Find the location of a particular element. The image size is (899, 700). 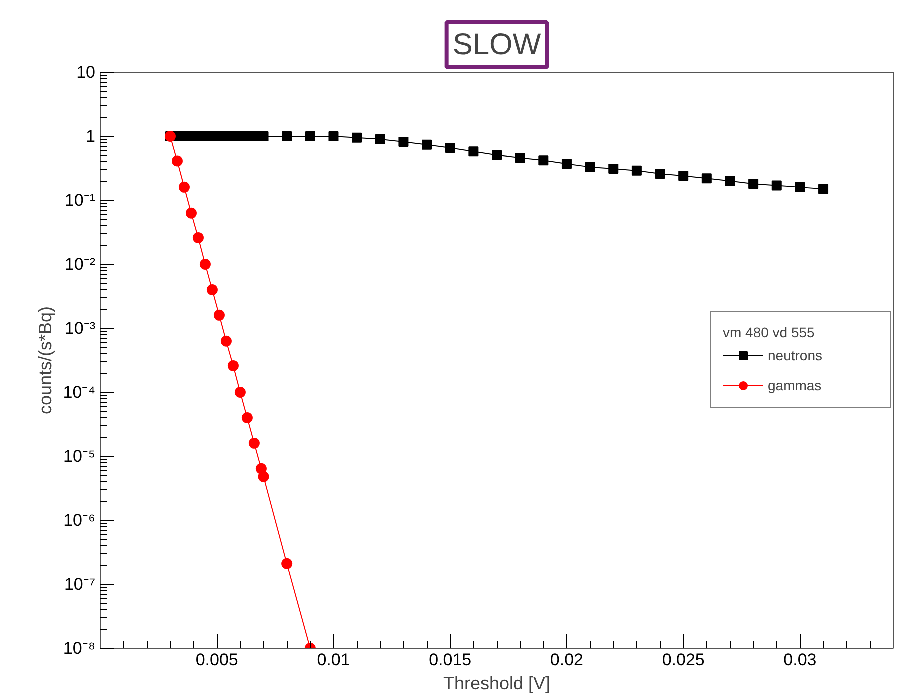

x-tick-label: 0.02 is located at coordinates (567, 660).